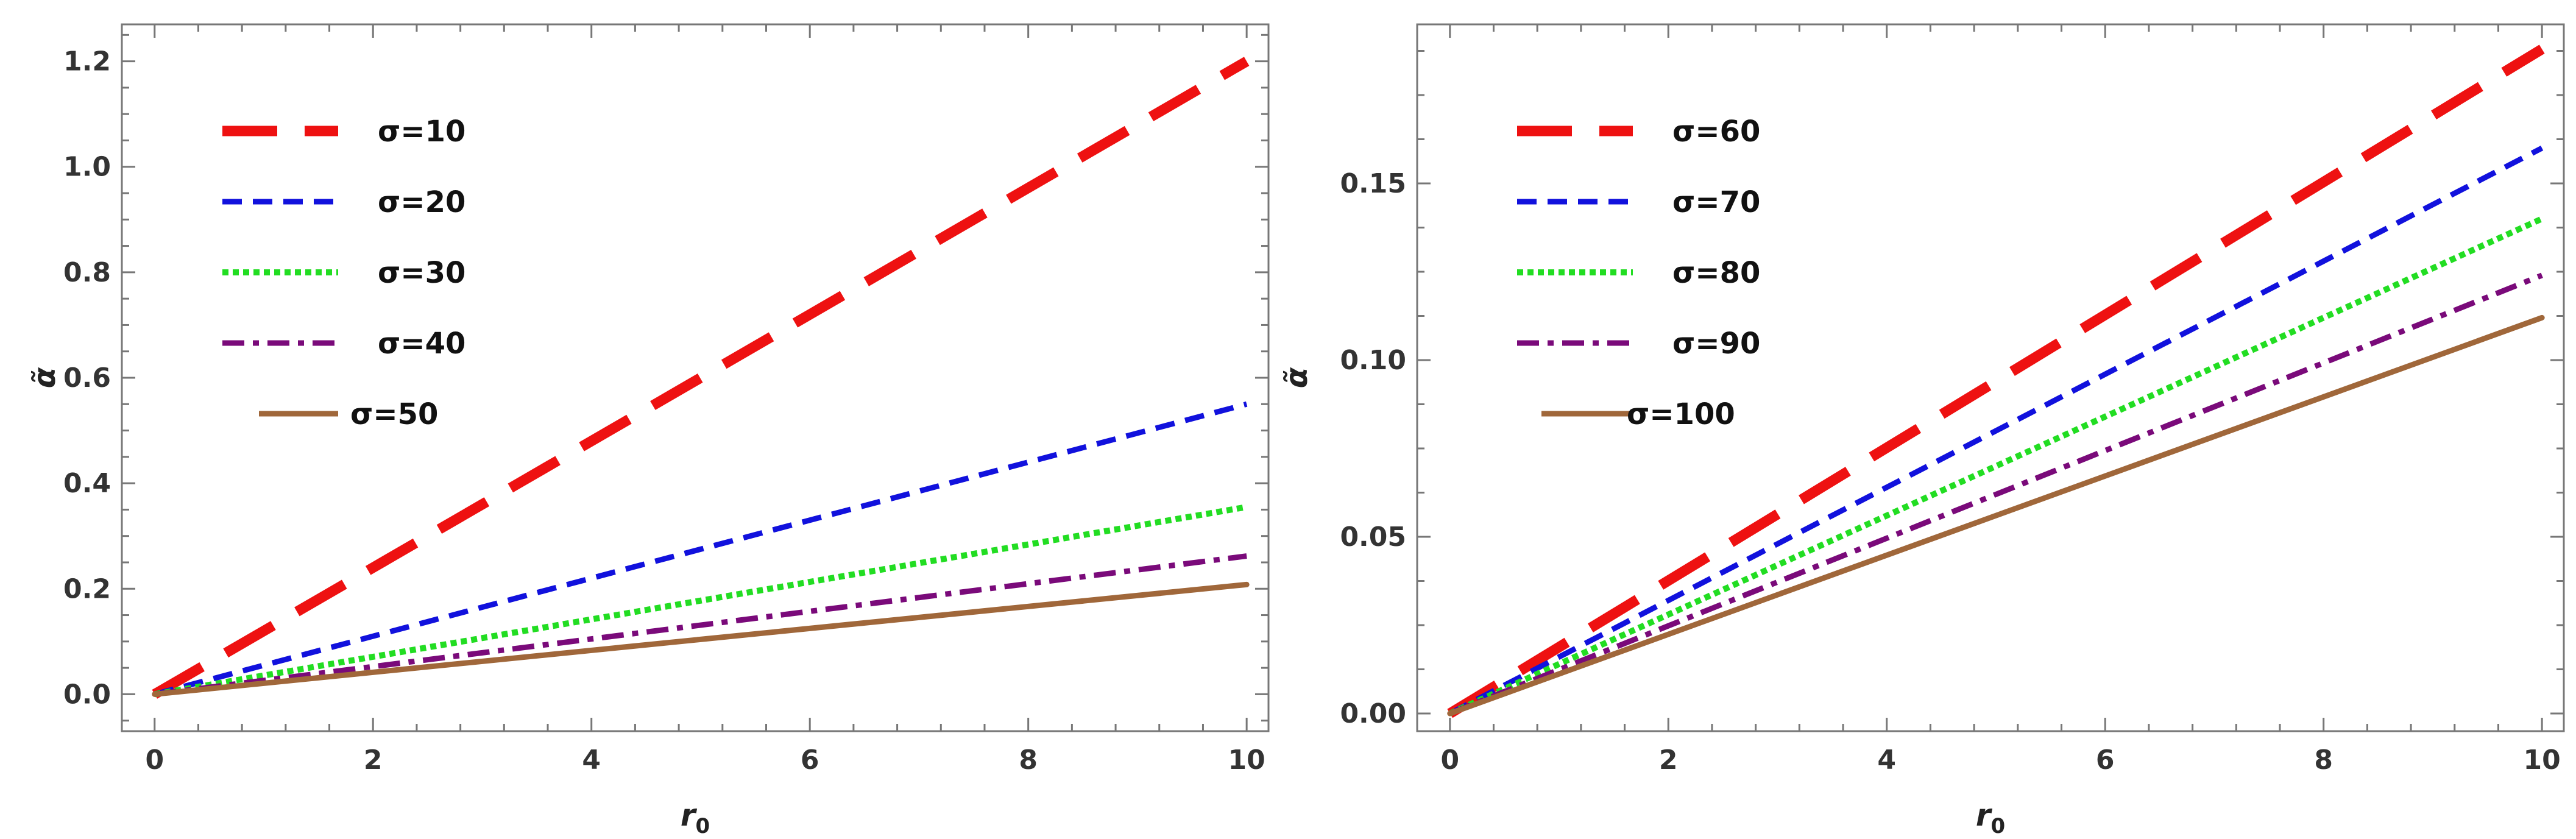 This screenshot has height=839, width=2576. Describe the element at coordinates (87, 483) in the screenshot. I see `y-tick-label: 0.4` at that location.